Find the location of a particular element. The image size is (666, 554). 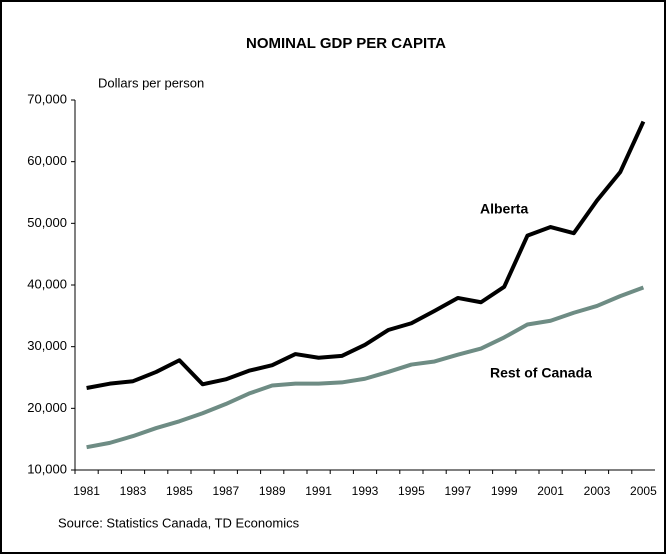

x-tick-label: 1991 is located at coordinates (318, 491).